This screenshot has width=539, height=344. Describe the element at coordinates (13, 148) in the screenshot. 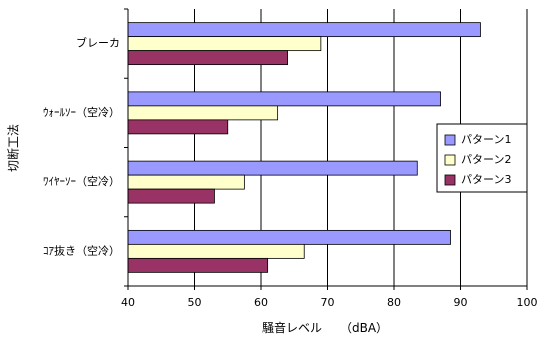

I see `y-axis-title: 切断工法` at that location.